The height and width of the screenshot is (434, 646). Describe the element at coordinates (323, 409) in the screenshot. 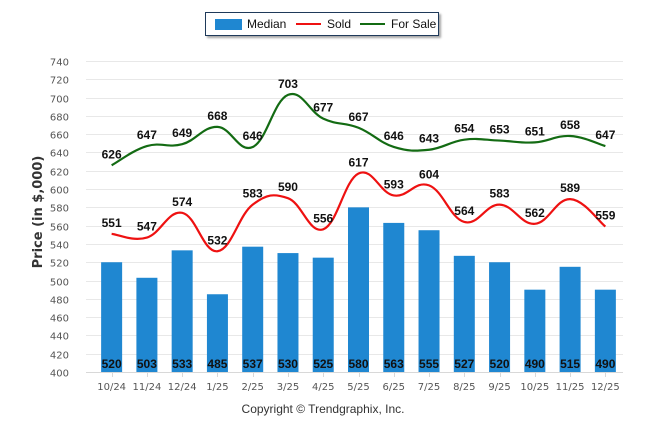

I see `copyright-text: Copyright © Trendgraphix, Inc.` at that location.